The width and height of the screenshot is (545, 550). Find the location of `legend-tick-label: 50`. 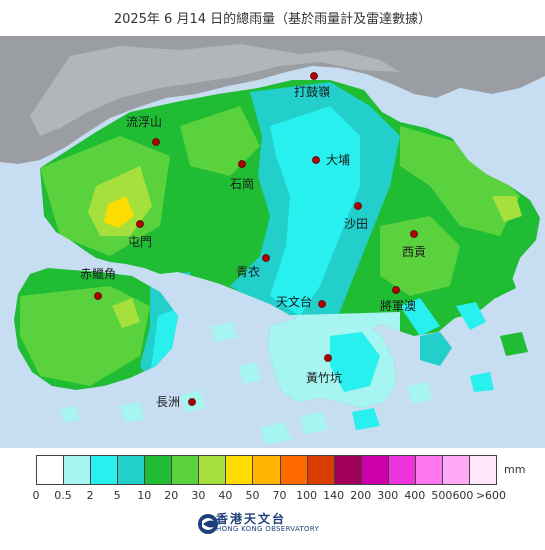

legend-tick-label: 50 is located at coordinates (252, 495).